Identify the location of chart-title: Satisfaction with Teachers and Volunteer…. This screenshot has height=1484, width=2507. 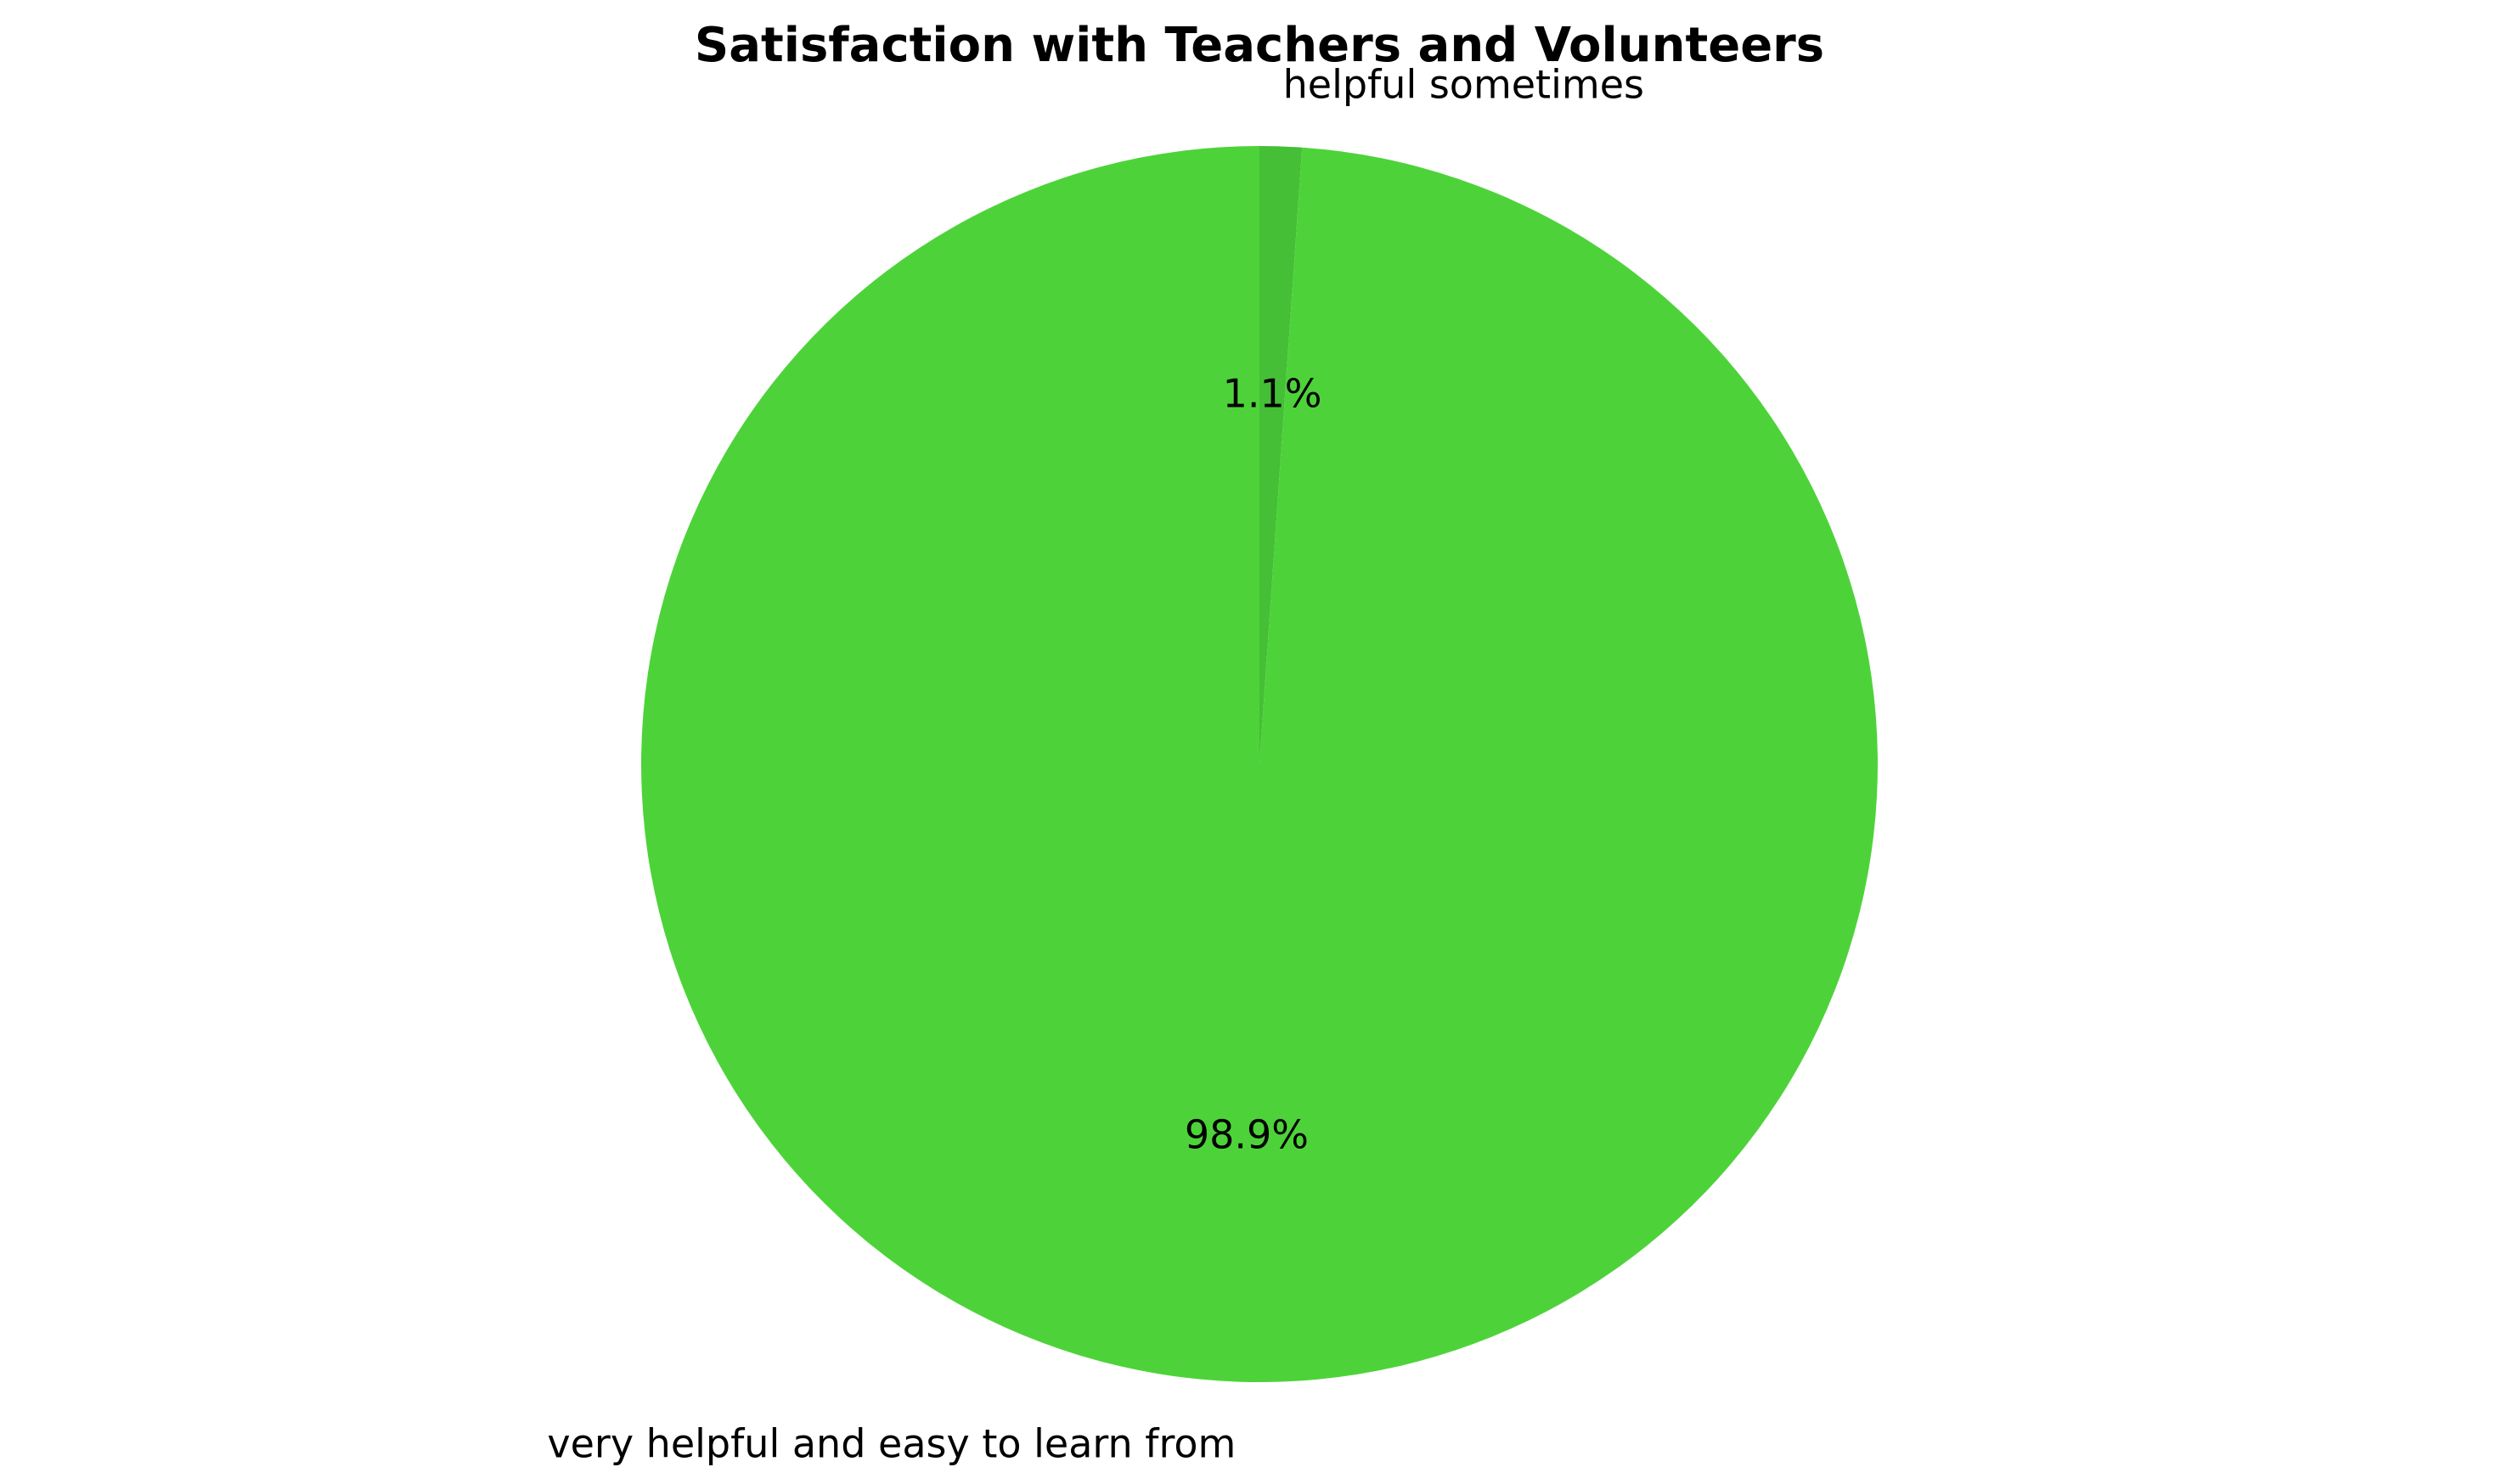
(1259, 45).